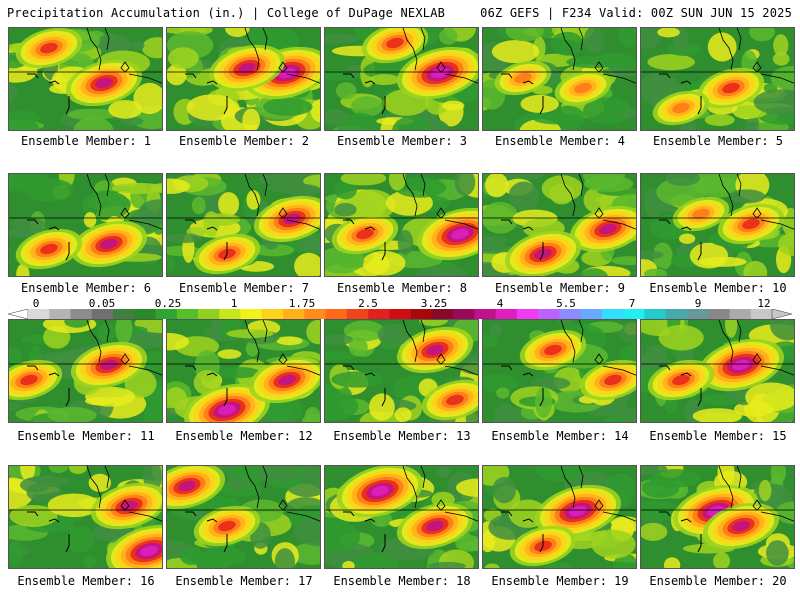 Image resolution: width=800 pixels, height=600 pixels. What do you see at coordinates (698, 303) in the screenshot?
I see `colorbar-tick-label: 9` at bounding box center [698, 303].